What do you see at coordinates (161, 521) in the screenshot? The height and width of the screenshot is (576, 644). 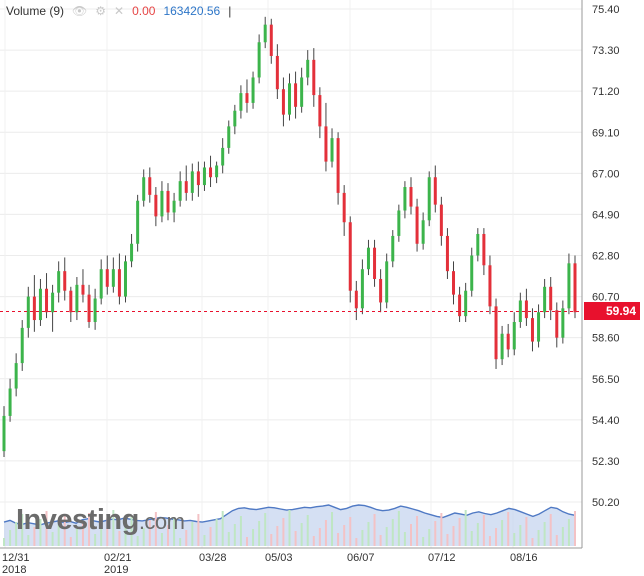 I see `brand-suffix: .com` at bounding box center [161, 521].